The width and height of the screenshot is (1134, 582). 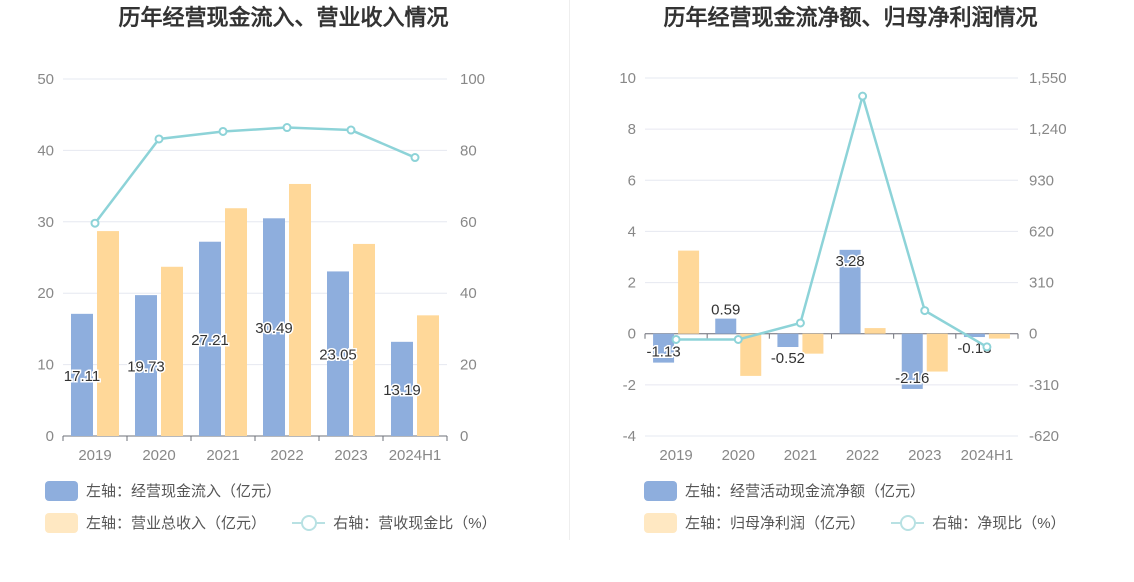 I want to click on legend-item-revenue: 左轴：营业总收入（亿元）, so click(x=155, y=522).